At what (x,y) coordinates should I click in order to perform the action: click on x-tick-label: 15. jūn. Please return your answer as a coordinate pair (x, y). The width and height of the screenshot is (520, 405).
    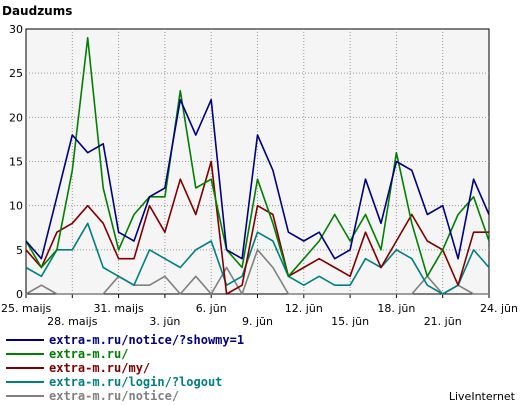
    Looking at the image, I should click on (350, 321).